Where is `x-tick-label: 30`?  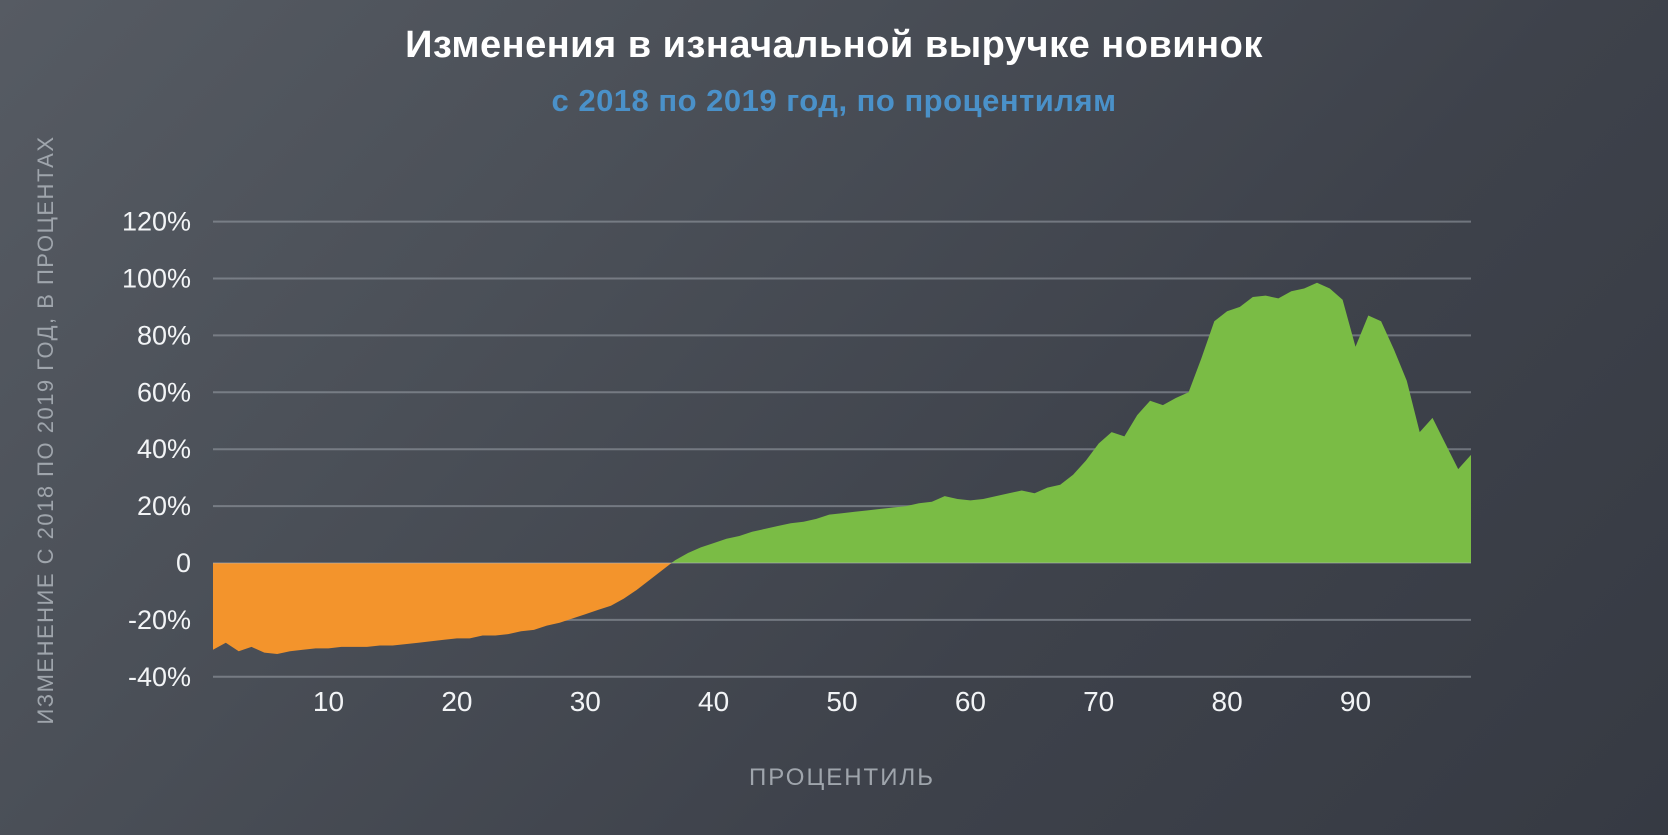
x-tick-label: 30 is located at coordinates (585, 701).